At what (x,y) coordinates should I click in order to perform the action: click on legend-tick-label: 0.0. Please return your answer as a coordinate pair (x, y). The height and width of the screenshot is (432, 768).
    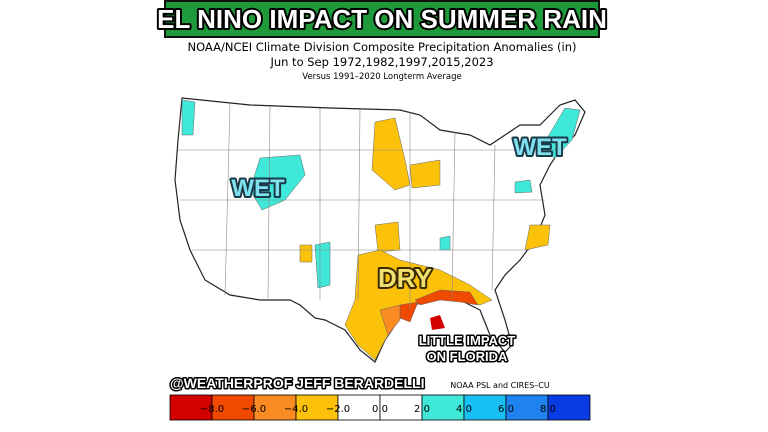
    Looking at the image, I should click on (380, 409).